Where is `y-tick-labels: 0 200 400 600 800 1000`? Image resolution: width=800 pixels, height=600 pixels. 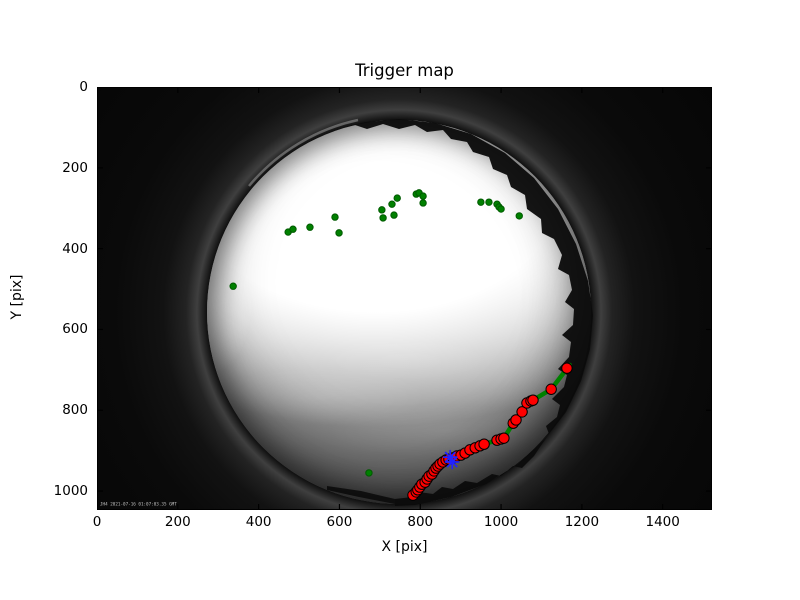
y-tick-labels: 0 200 400 600 800 1000 is located at coordinates (46, 294).